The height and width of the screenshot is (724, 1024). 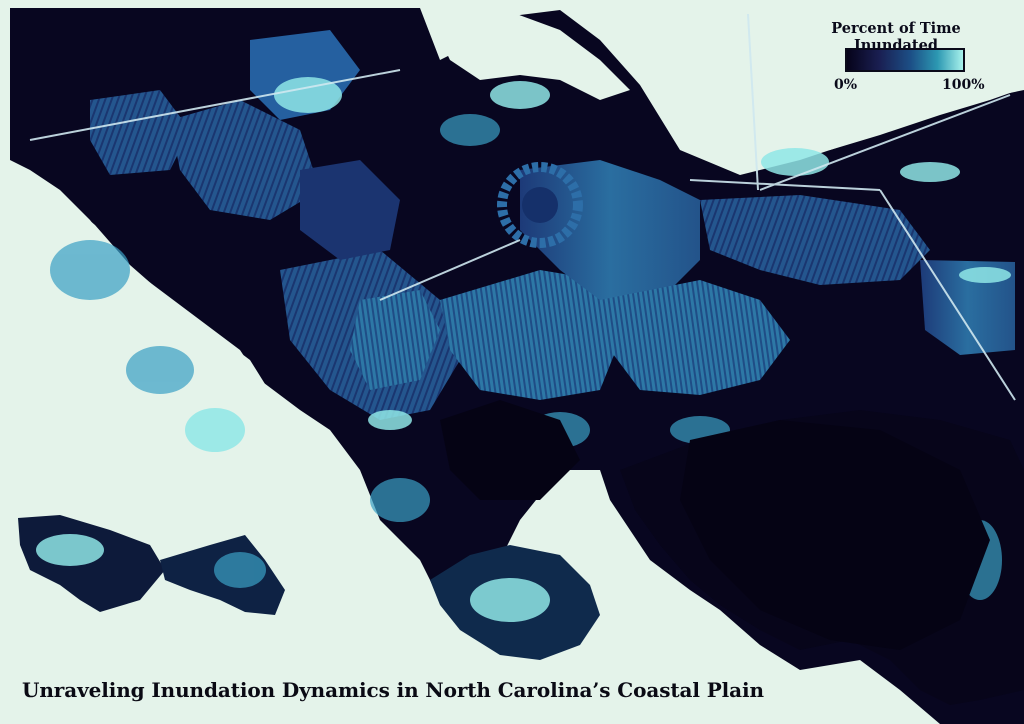 I want to click on north-bay-water, so click(x=527, y=54).